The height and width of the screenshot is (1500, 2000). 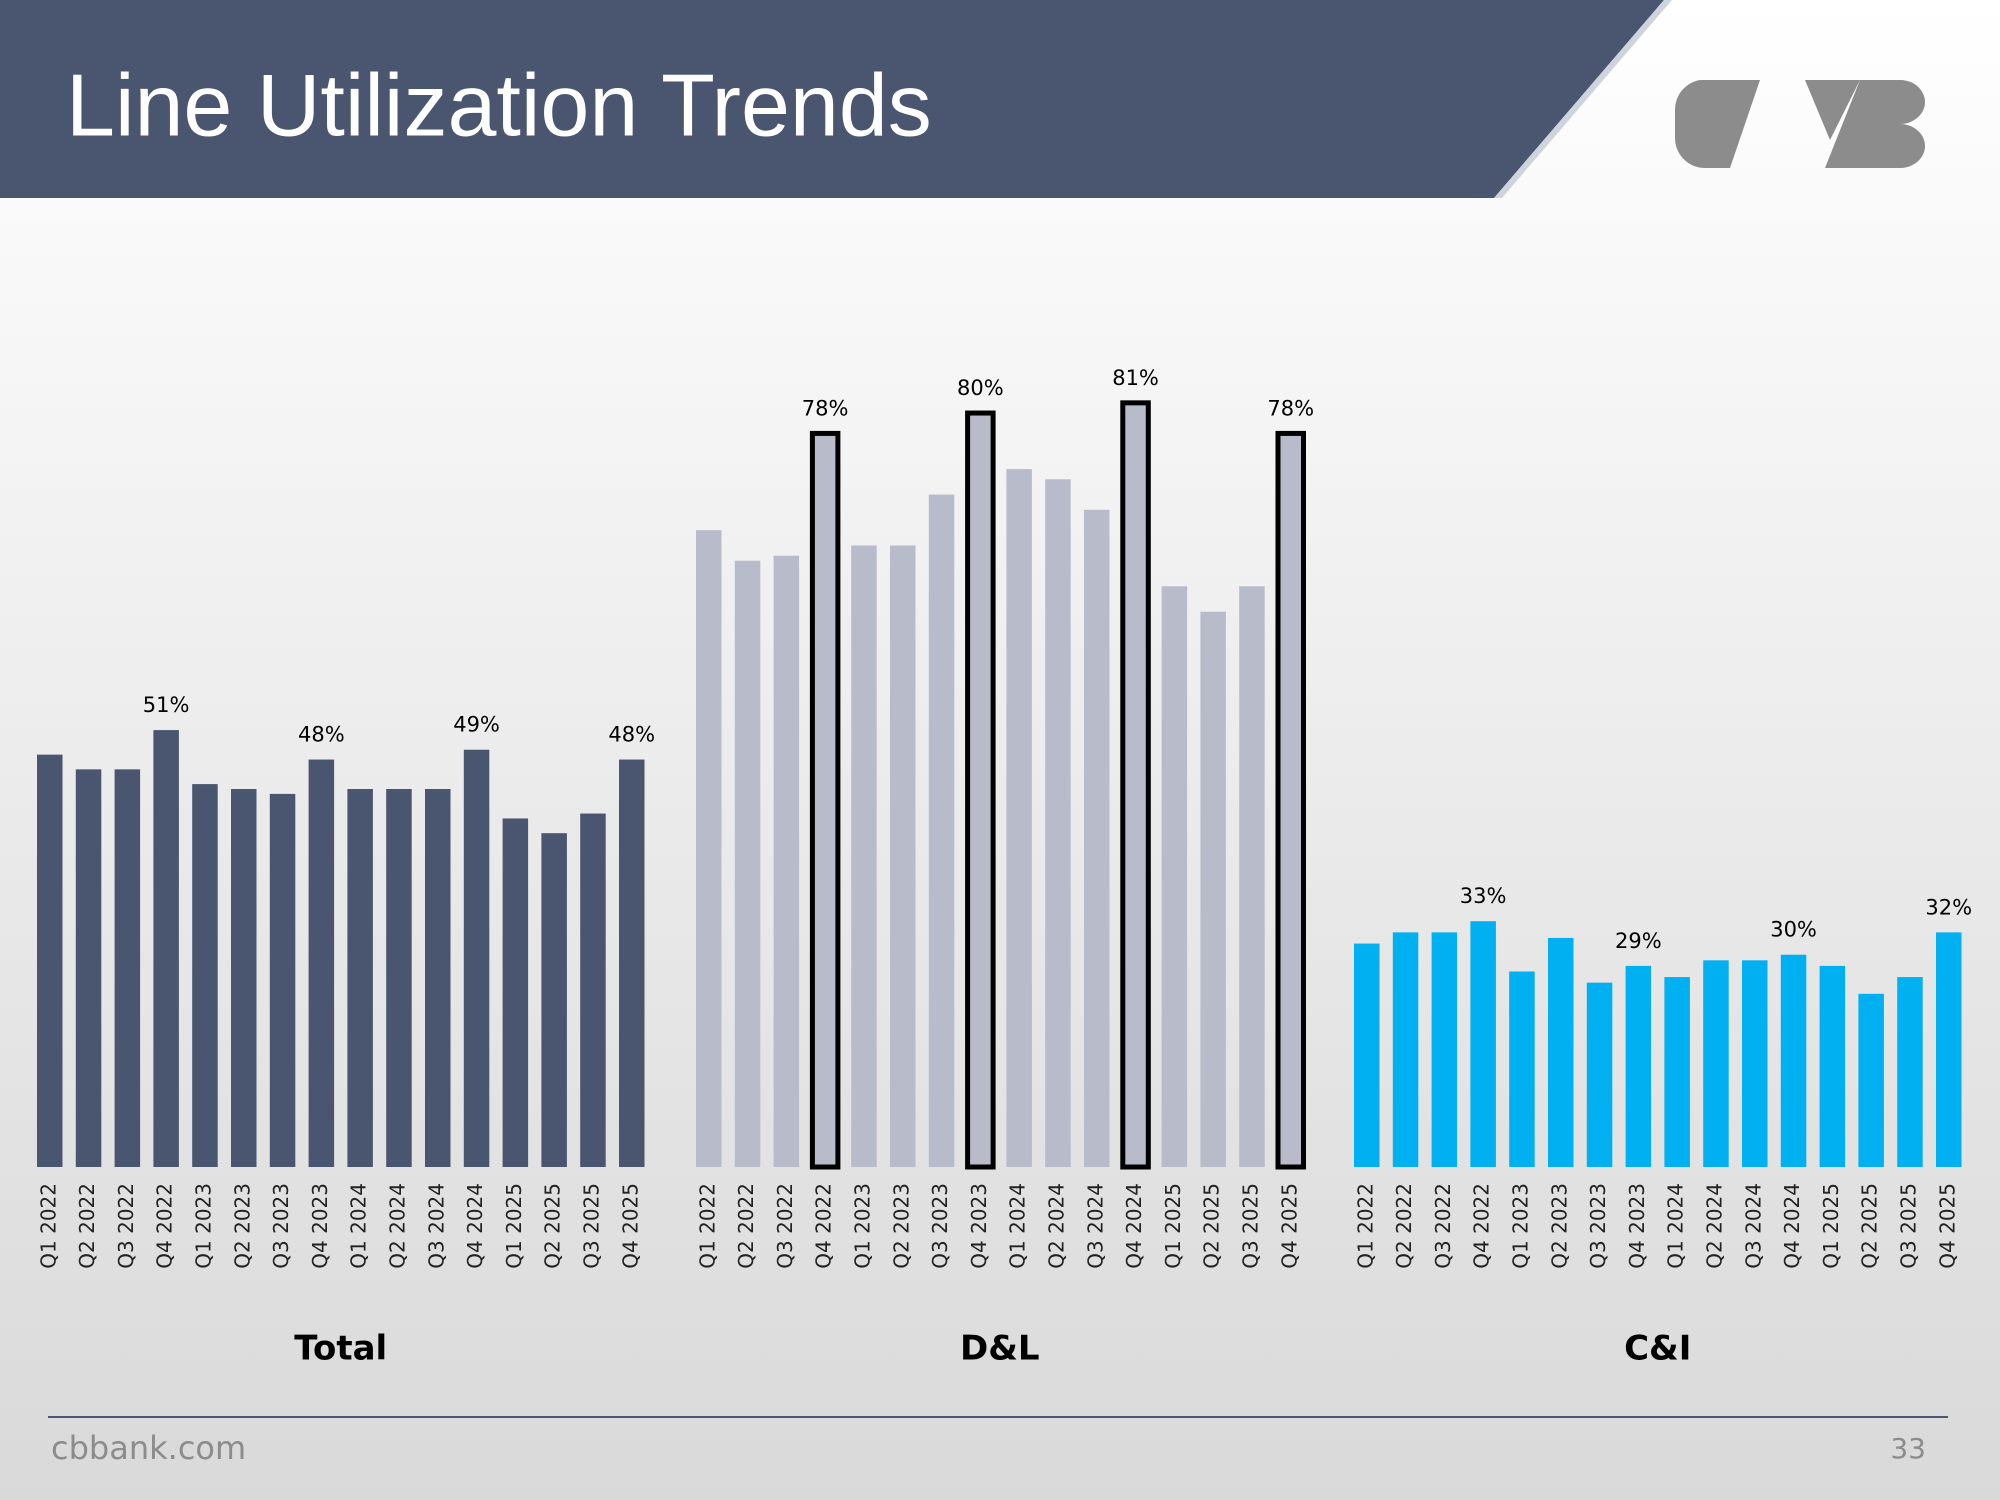 What do you see at coordinates (1753, 1226) in the screenshot?
I see `x-tick-label: Q3 2024` at bounding box center [1753, 1226].